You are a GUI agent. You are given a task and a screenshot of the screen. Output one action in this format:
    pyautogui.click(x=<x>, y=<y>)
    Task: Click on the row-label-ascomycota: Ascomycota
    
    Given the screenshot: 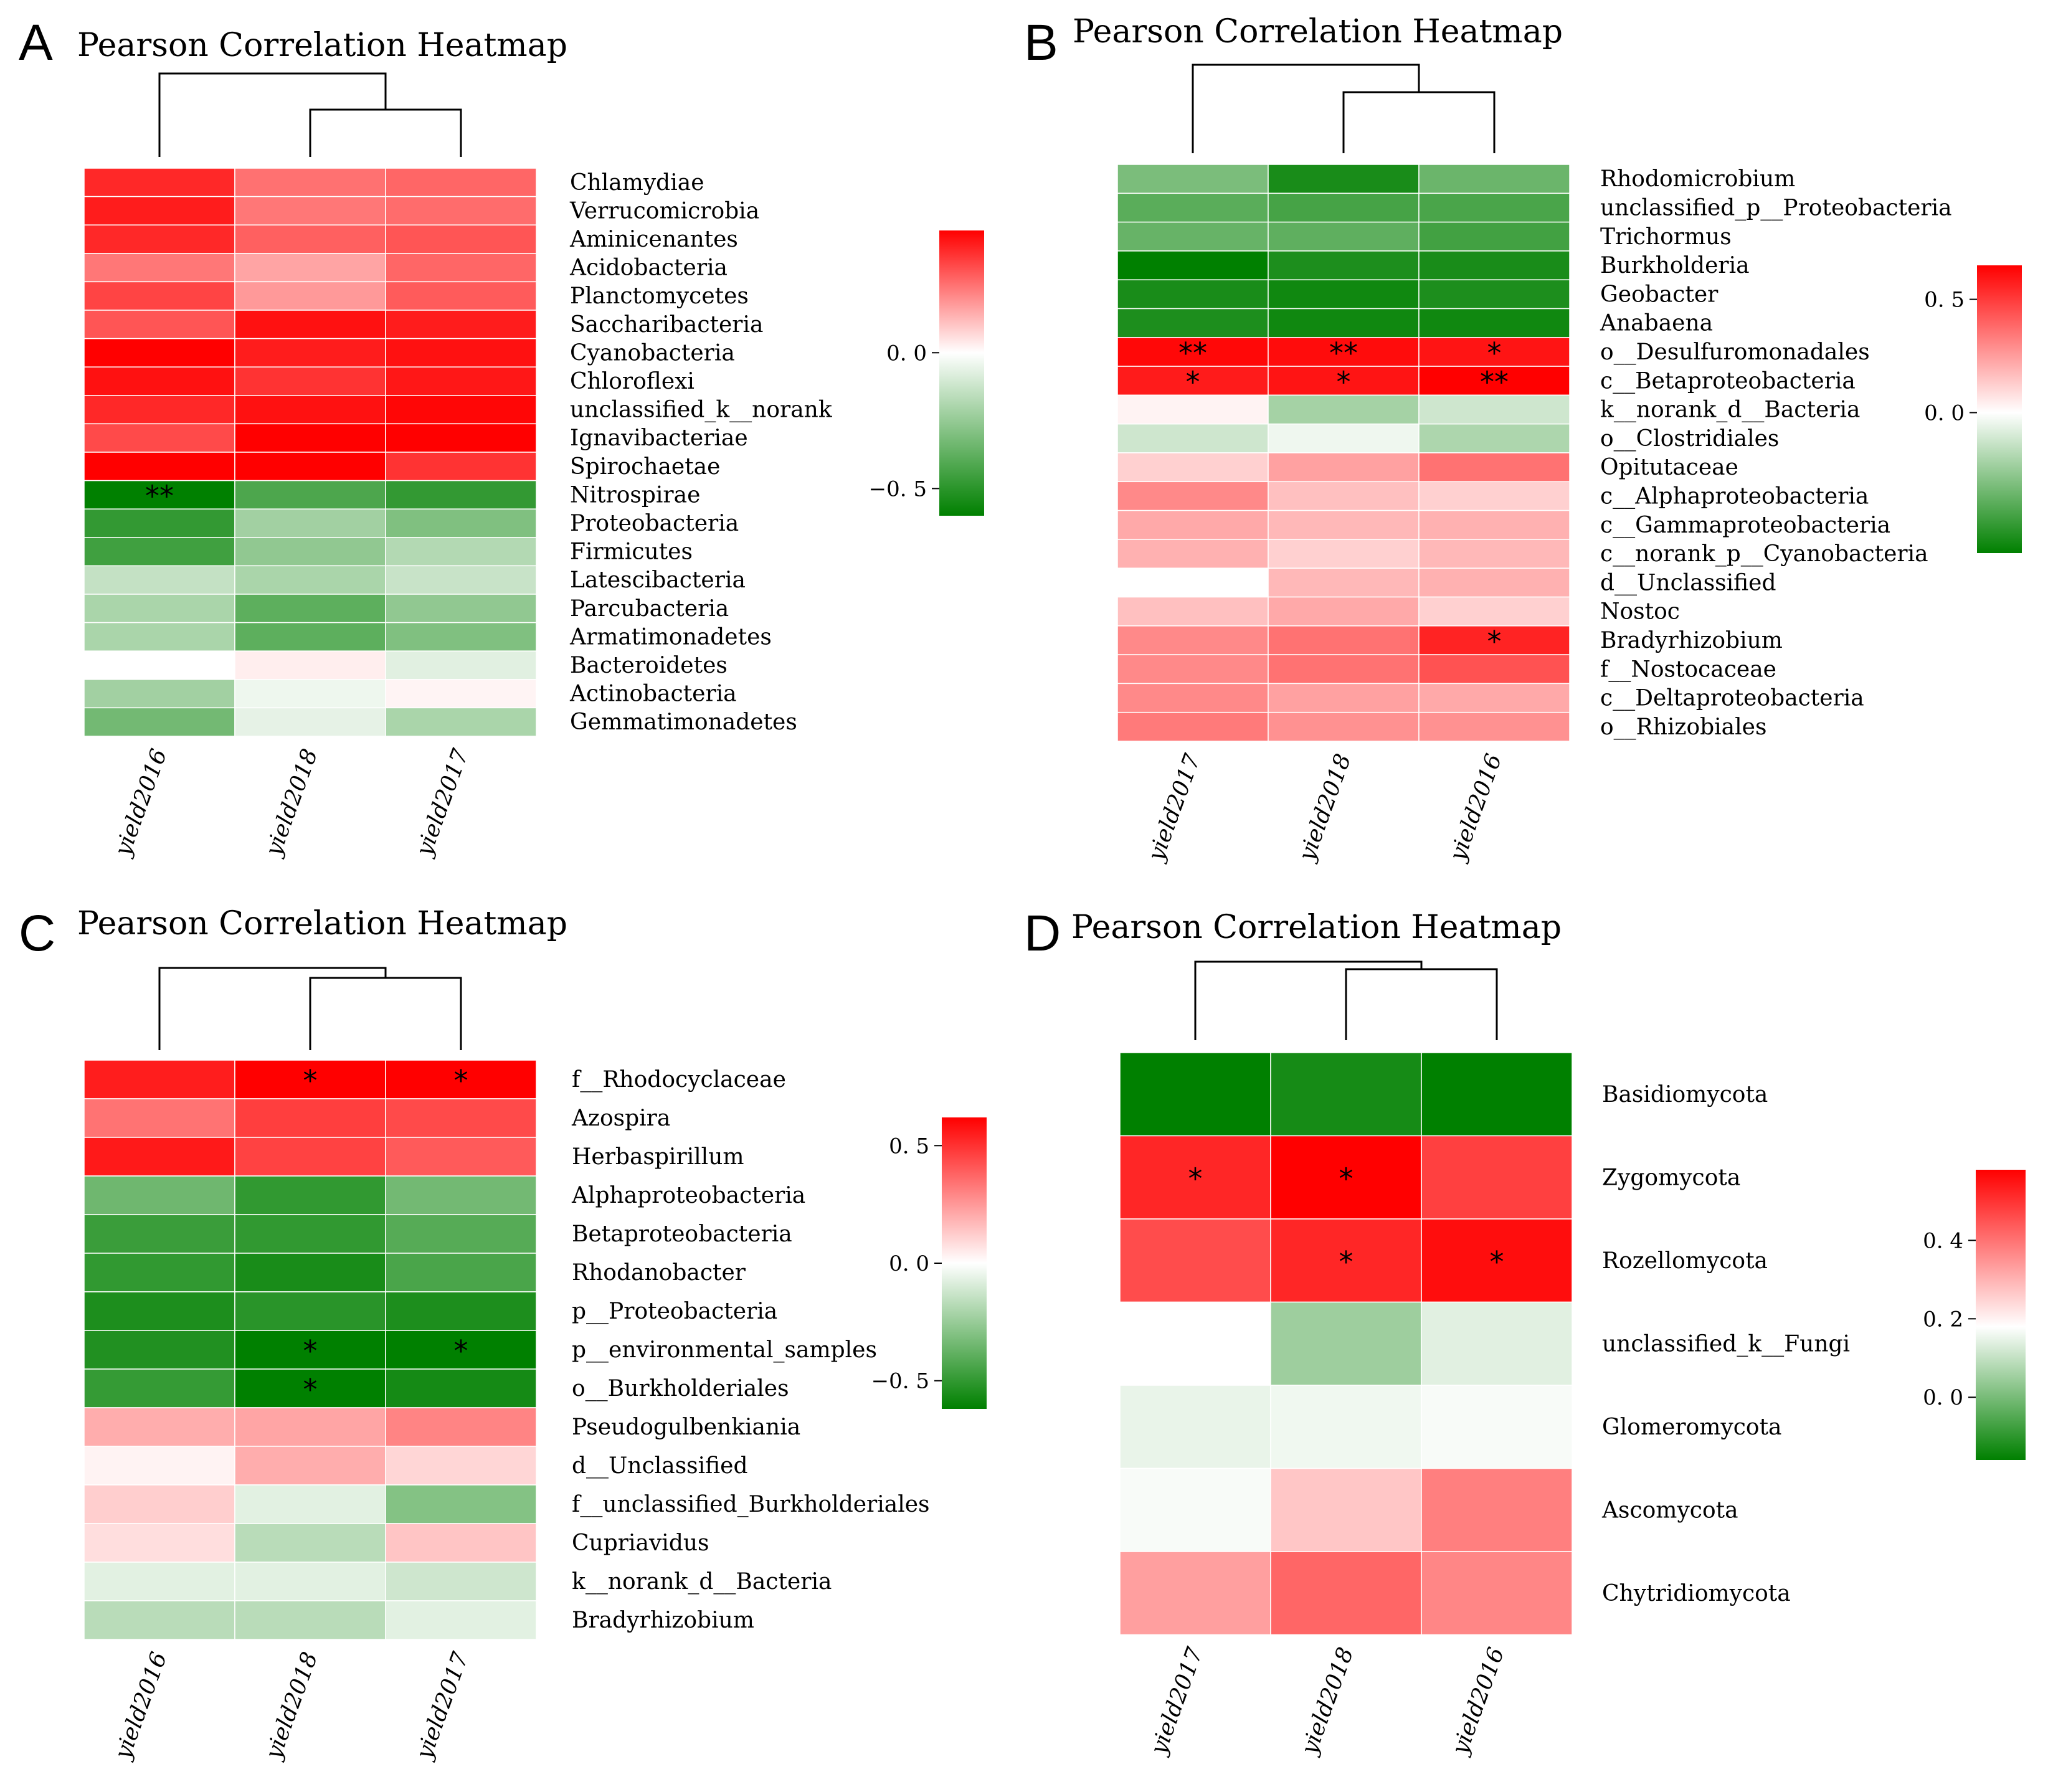 What is the action you would take?
    pyautogui.click(x=1669, y=1510)
    